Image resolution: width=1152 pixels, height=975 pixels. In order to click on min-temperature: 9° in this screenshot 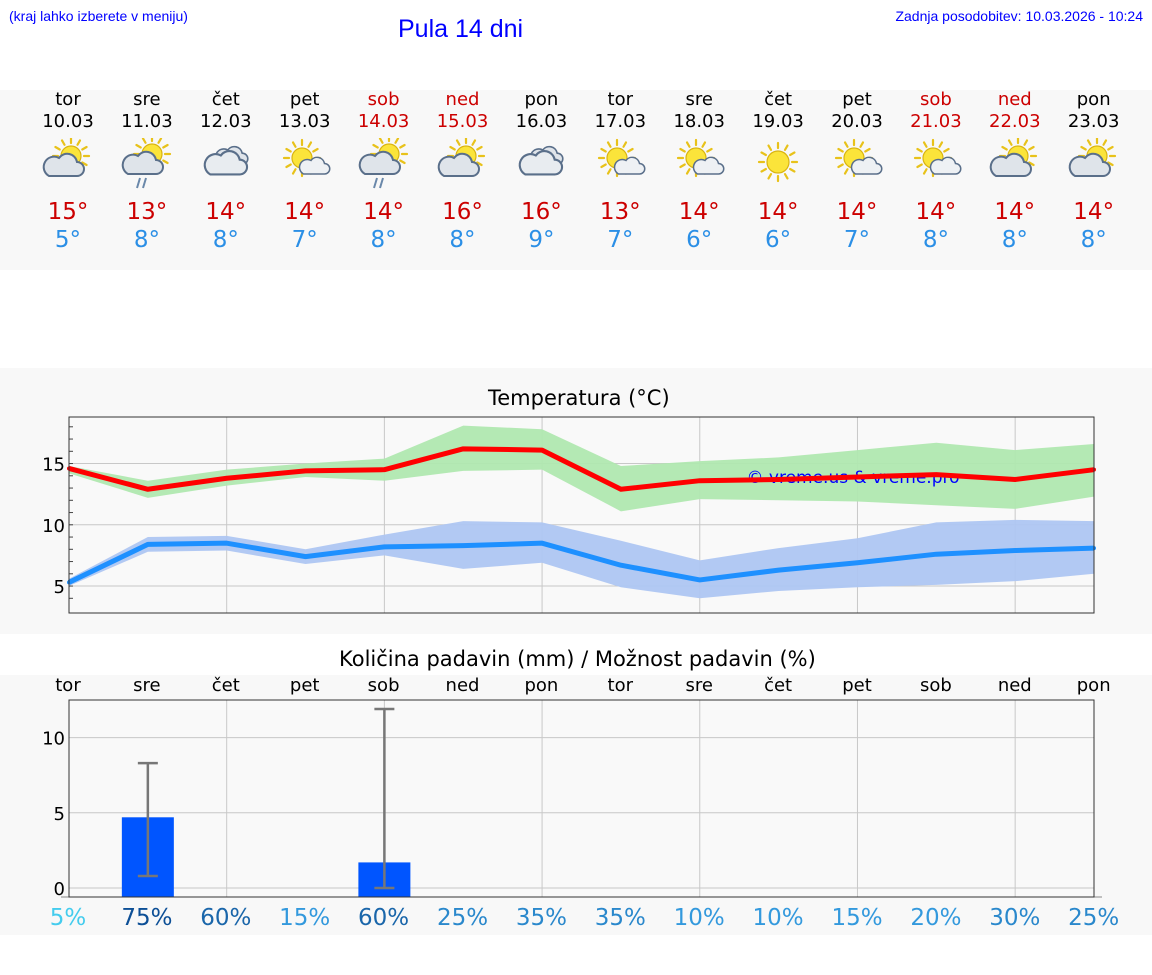, I will do `click(541, 240)`.